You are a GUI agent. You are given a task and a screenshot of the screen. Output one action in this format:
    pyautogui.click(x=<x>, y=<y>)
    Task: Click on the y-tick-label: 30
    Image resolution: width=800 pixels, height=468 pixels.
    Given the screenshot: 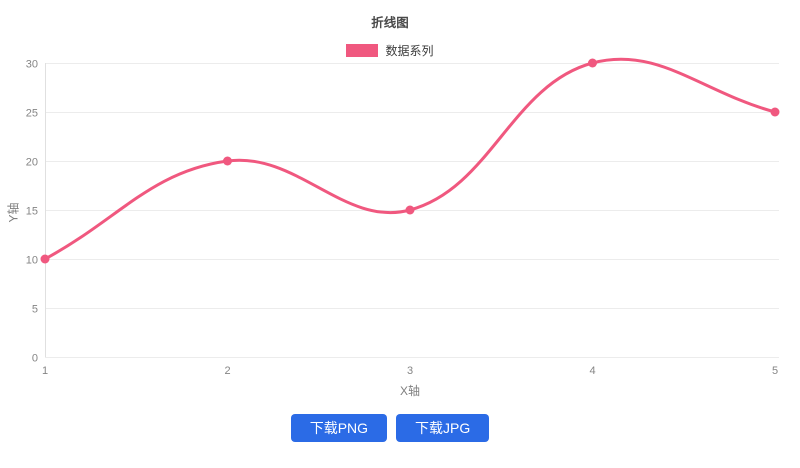 What is the action you would take?
    pyautogui.click(x=32, y=65)
    